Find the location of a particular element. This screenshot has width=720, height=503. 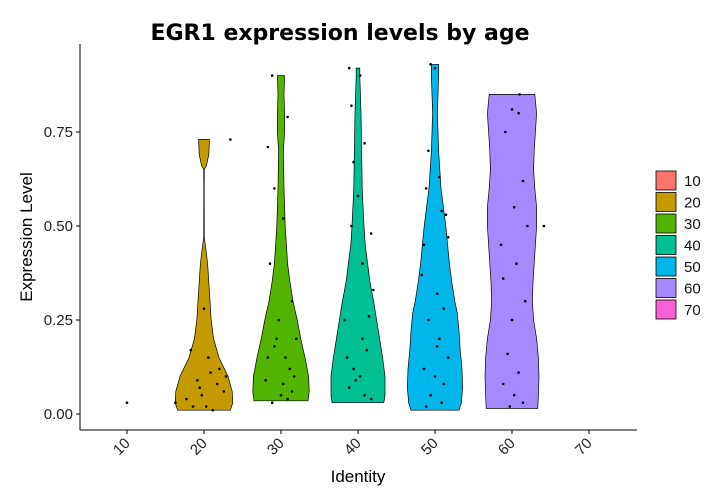

x-tick-label: 70 is located at coordinates (584, 447).